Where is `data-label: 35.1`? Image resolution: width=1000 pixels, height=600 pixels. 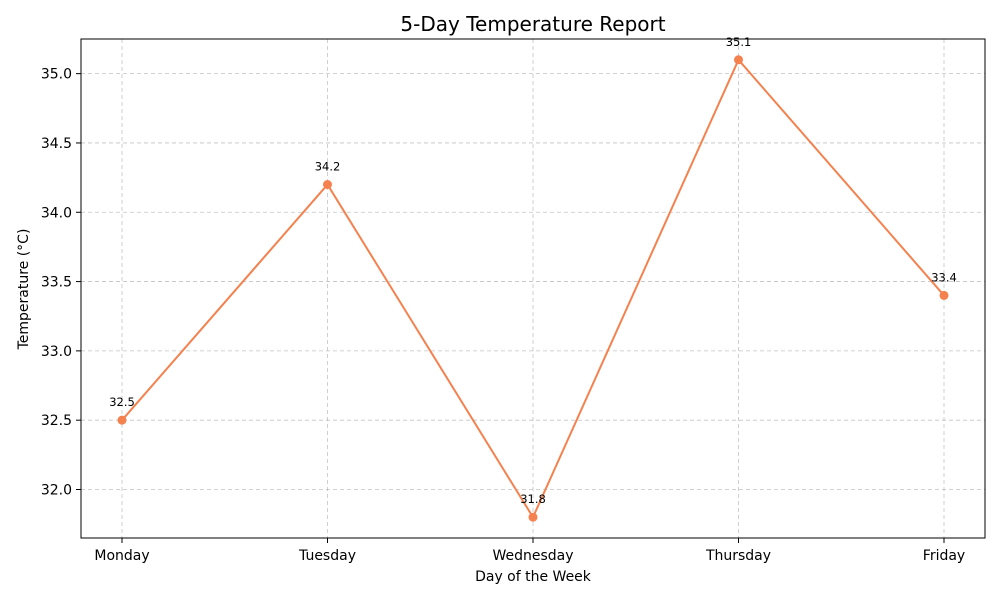 data-label: 35.1 is located at coordinates (739, 42).